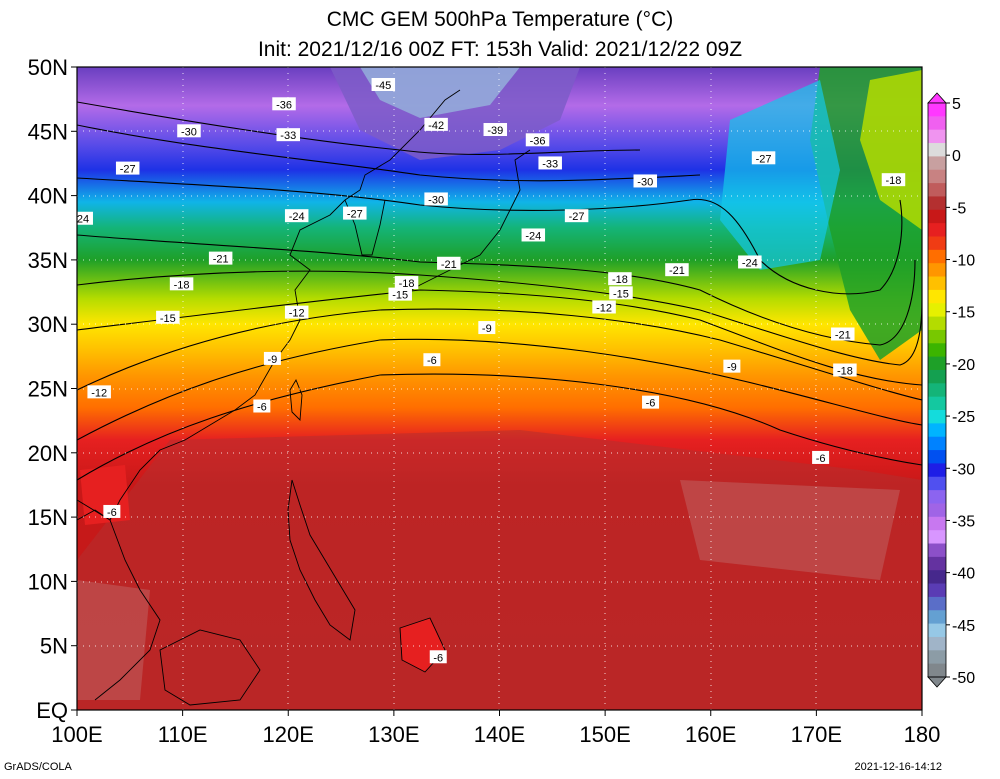 The height and width of the screenshot is (779, 1000). I want to click on longitude-axis: 100E 110E 120E 130E 140E 150E 160E 170E 180, so click(495, 728).